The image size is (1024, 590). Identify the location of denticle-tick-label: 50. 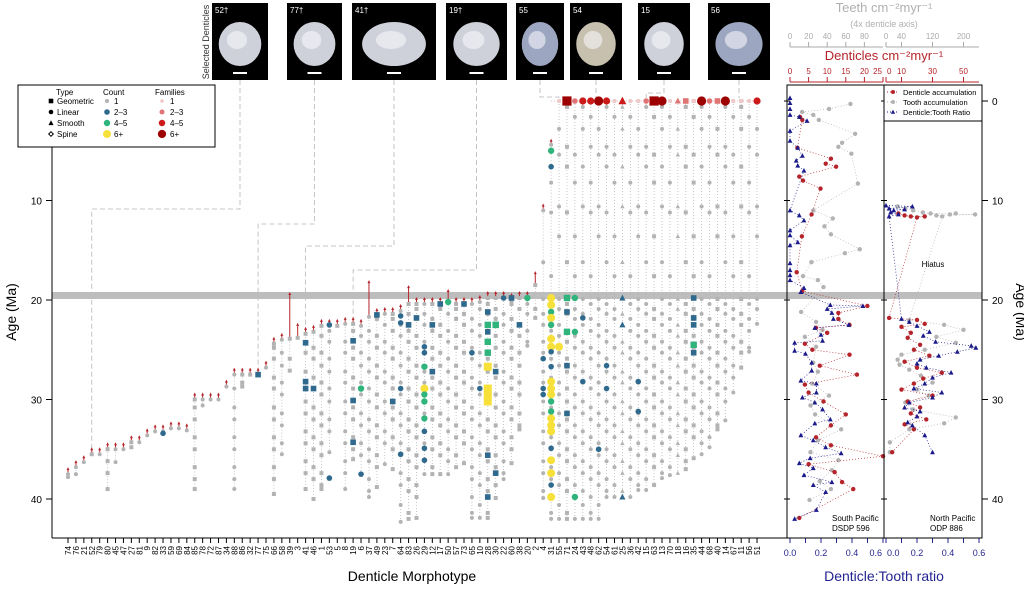
(963, 71).